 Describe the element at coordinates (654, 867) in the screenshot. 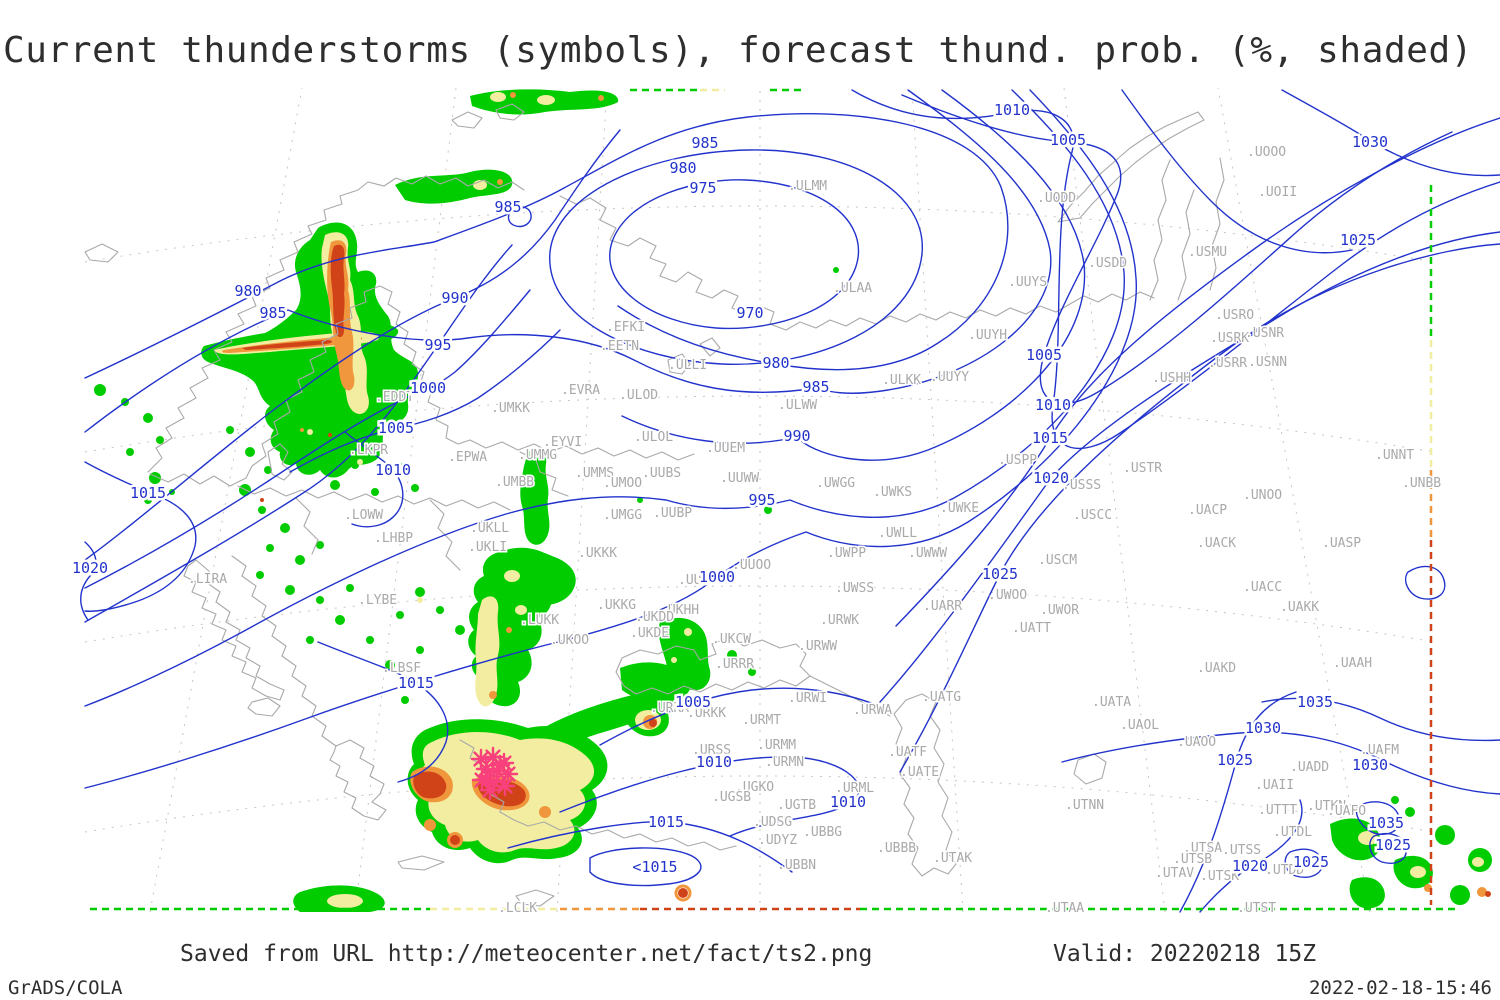

I see `isobar-label: <1015` at that location.